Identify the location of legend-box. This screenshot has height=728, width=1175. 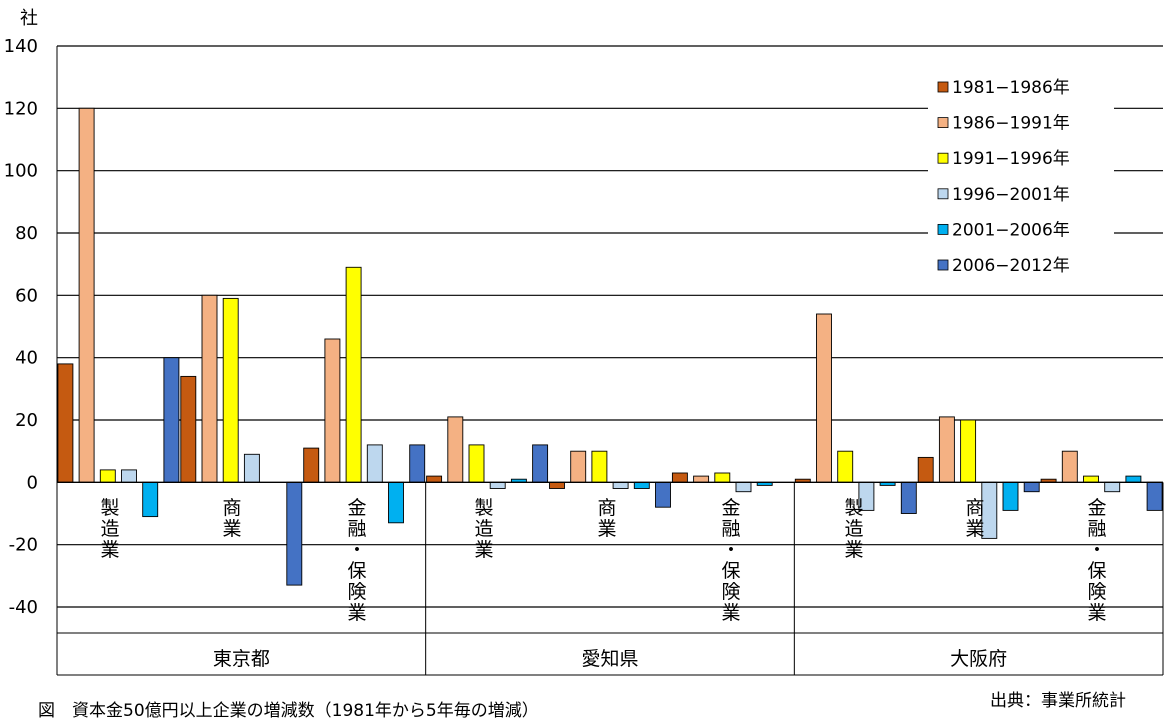
(1021, 169).